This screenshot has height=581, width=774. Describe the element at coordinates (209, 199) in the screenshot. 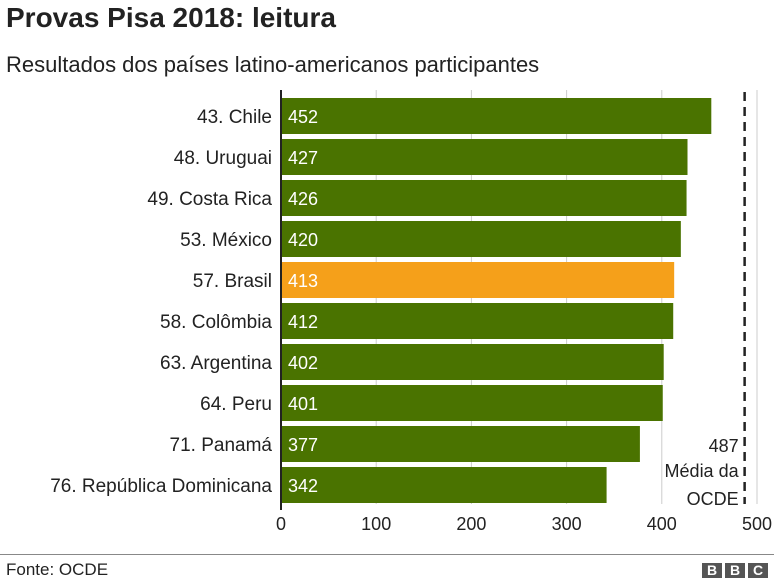

I see `category-label: 49. Costa Rica` at that location.